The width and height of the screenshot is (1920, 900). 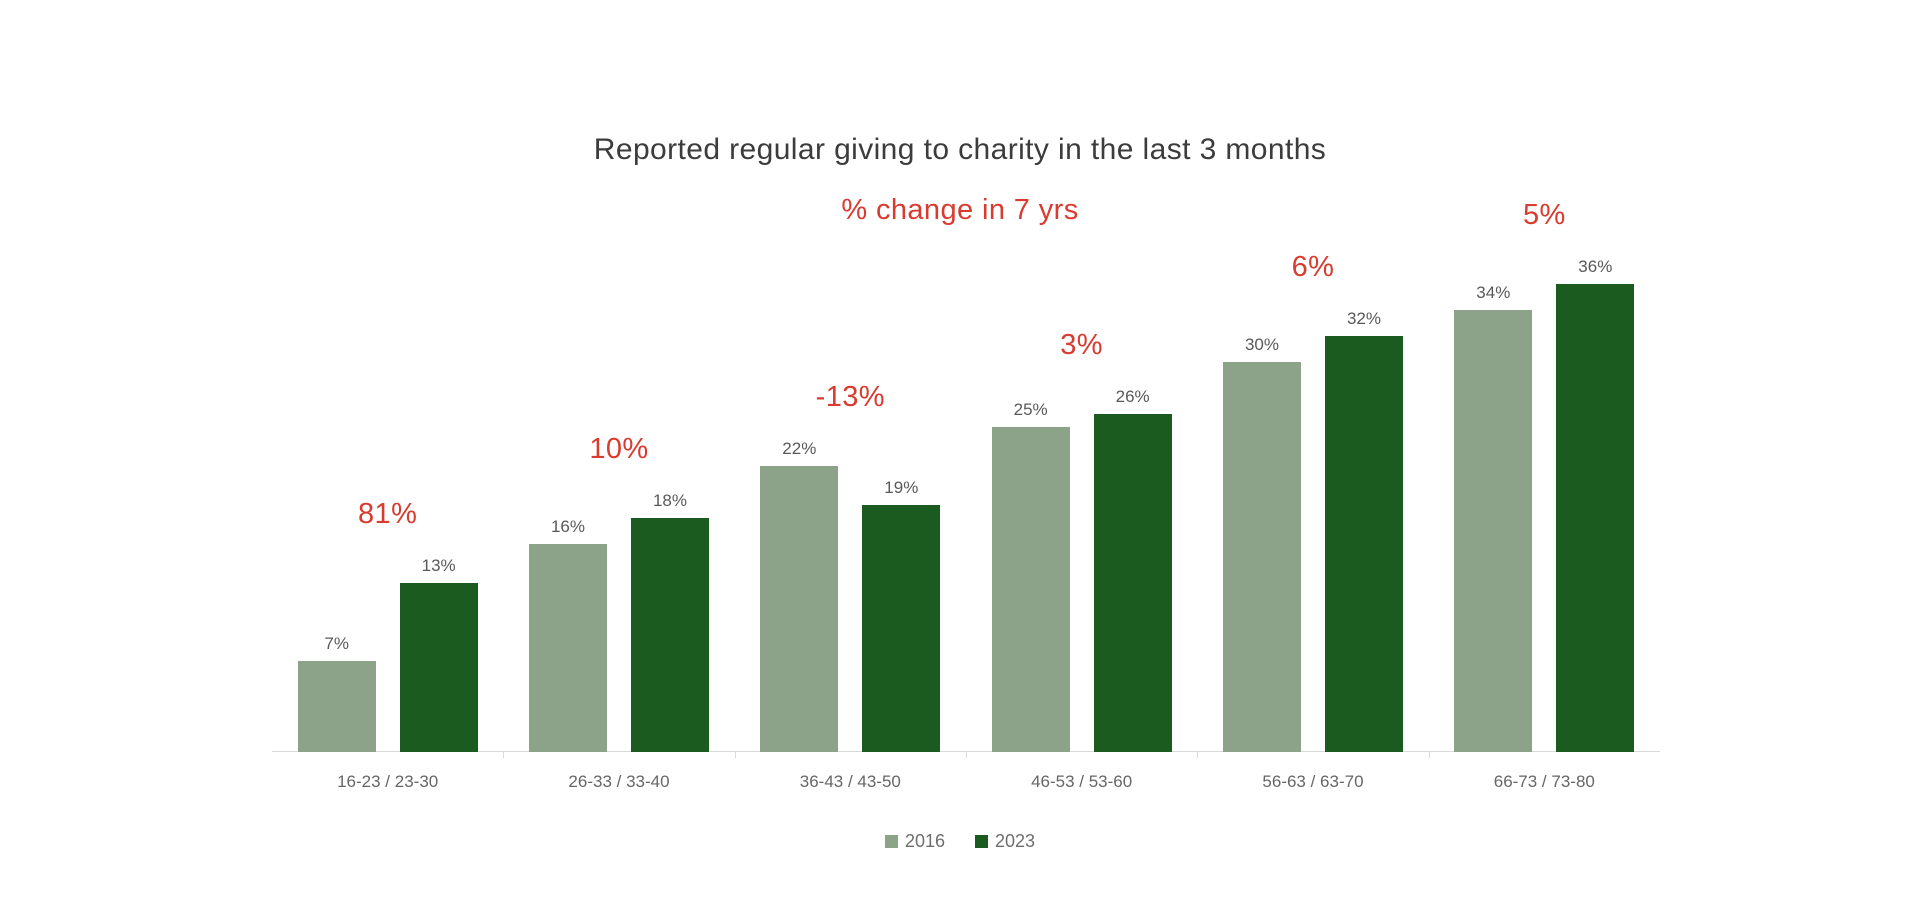 What do you see at coordinates (1081, 345) in the screenshot?
I see `change-label: 3%` at bounding box center [1081, 345].